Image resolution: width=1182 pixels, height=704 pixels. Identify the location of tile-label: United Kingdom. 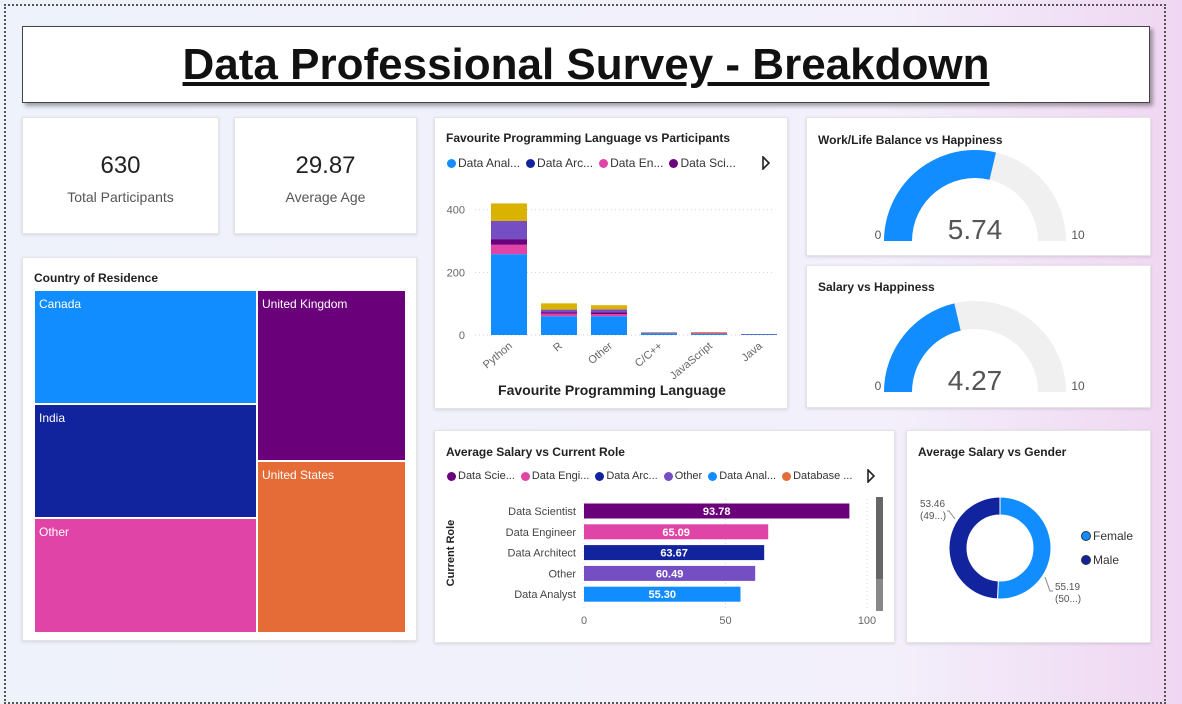
(304, 304).